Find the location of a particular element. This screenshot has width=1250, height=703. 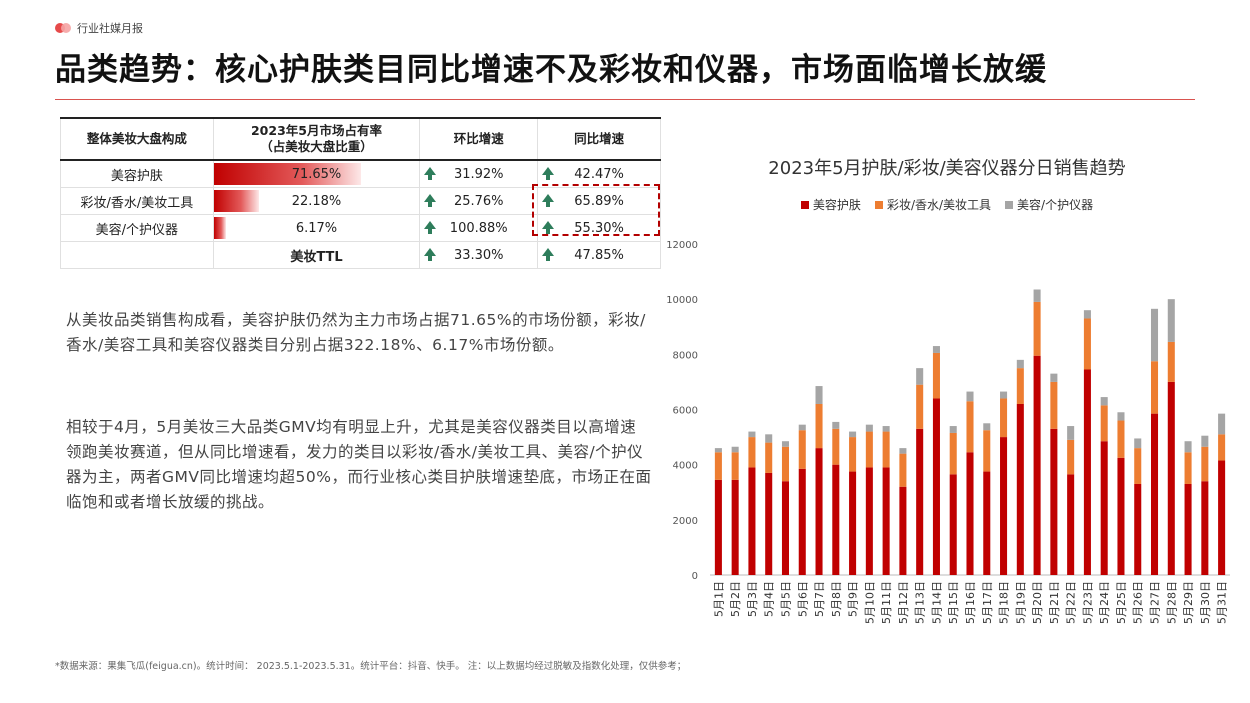

mom-value: 100.88% is located at coordinates (478, 228).